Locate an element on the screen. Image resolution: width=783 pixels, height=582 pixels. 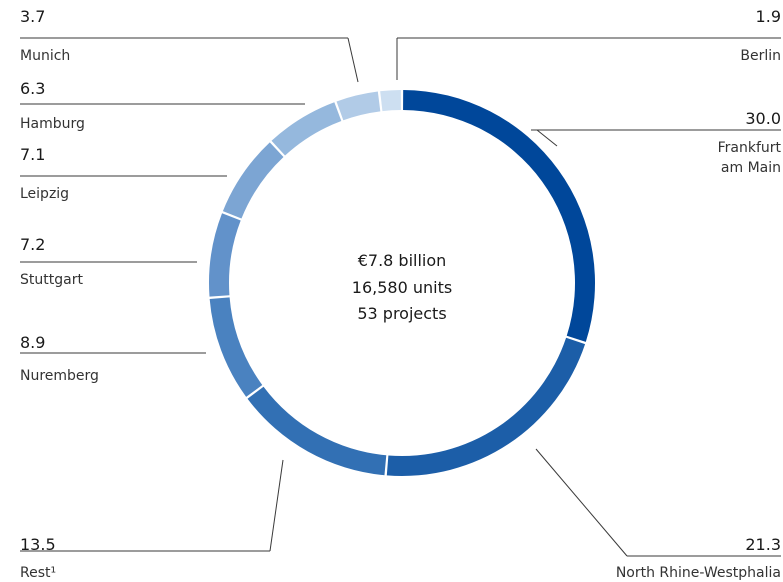
category-label-leipzig: Leipzig is located at coordinates (44, 194).